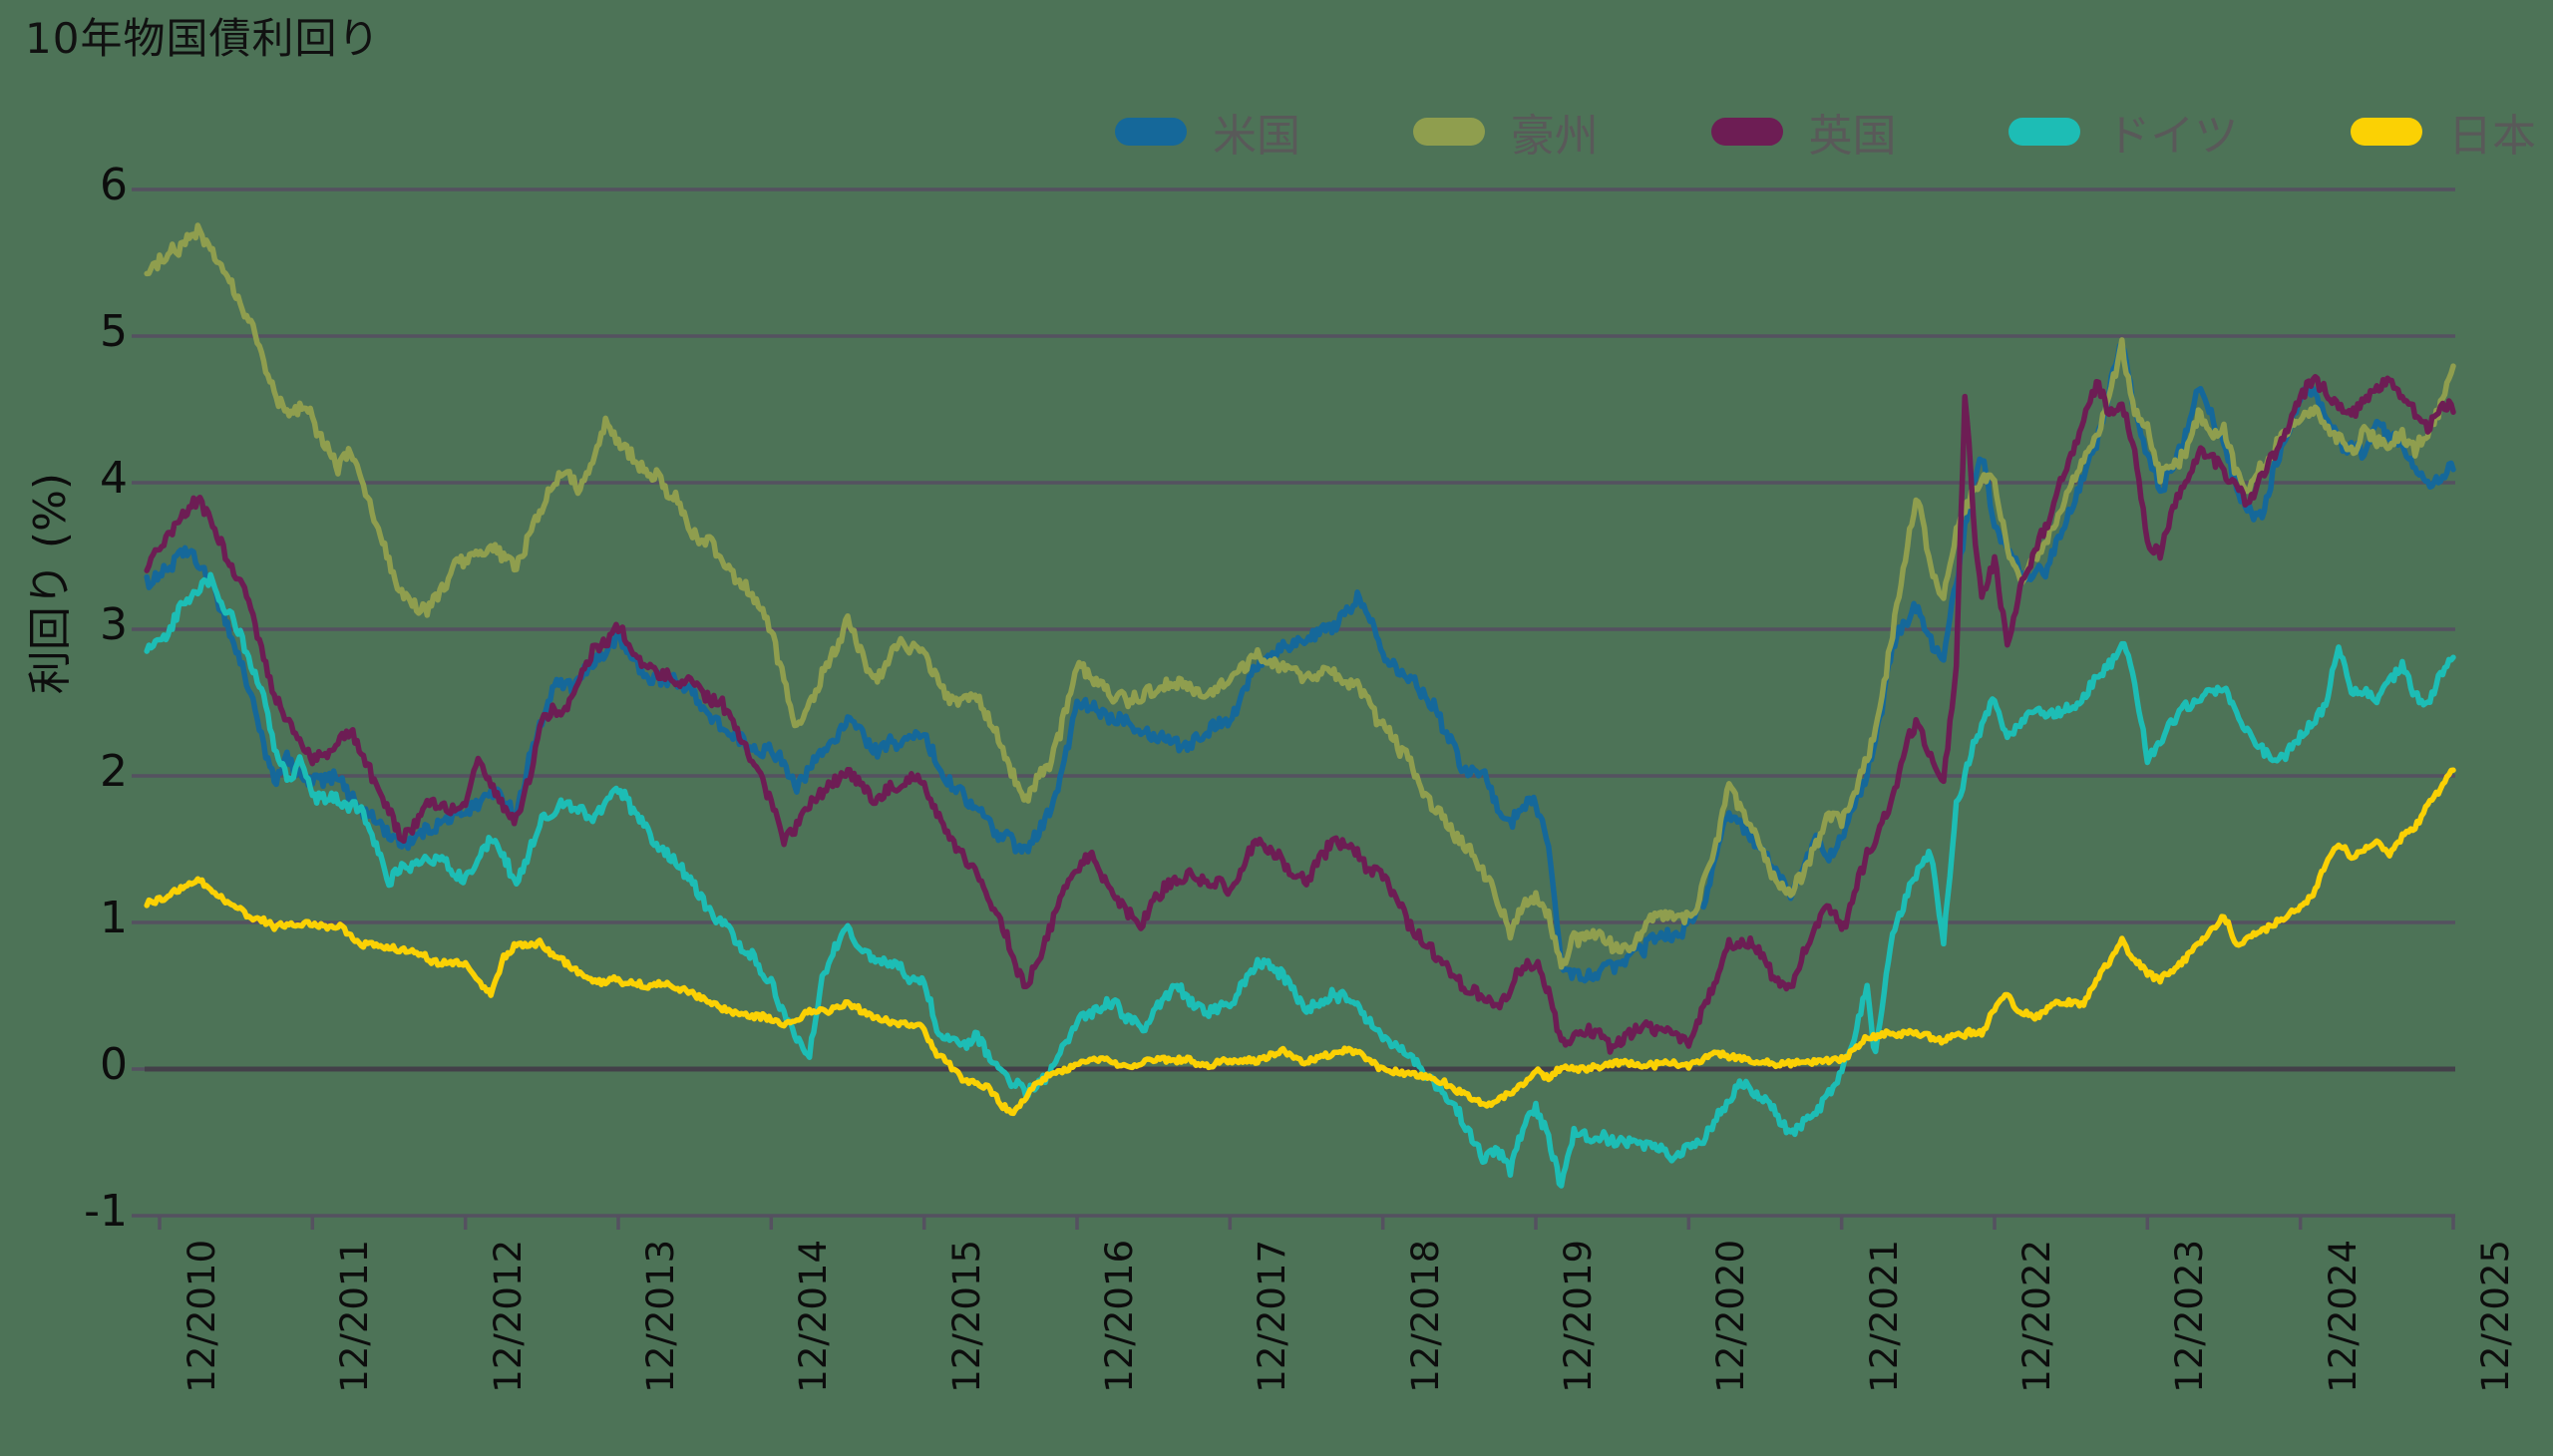 Image resolution: width=2553 pixels, height=1456 pixels. I want to click on x-tick-label-12-2021: 12/2021, so click(1884, 1316).